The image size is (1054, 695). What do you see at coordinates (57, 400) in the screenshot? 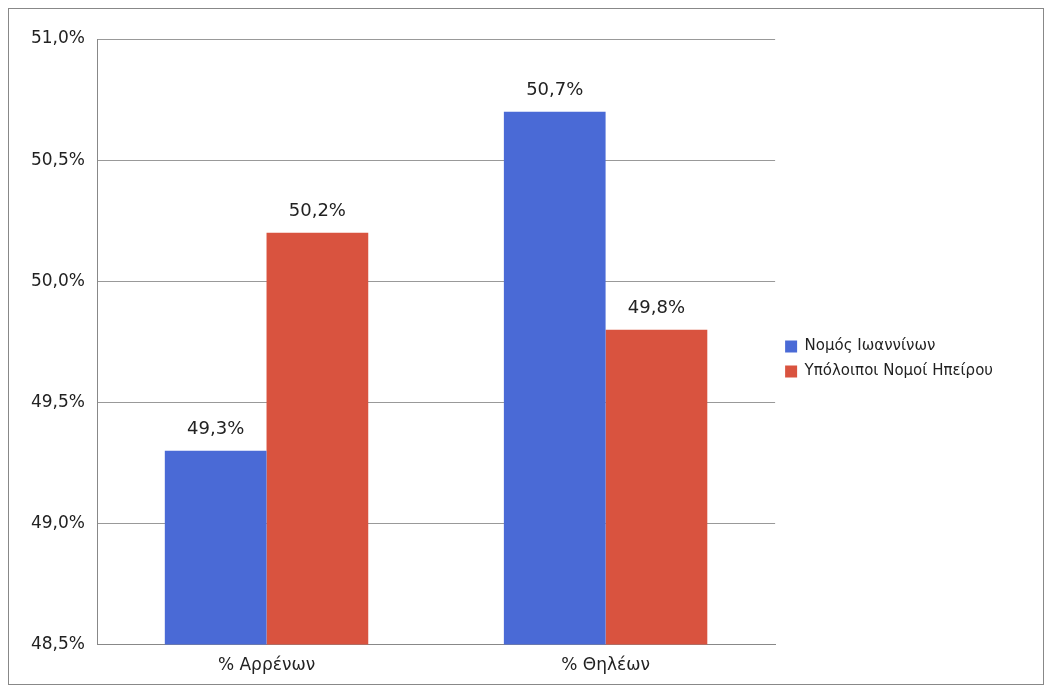
I see `y-tick-label: 49,5%` at bounding box center [57, 400].